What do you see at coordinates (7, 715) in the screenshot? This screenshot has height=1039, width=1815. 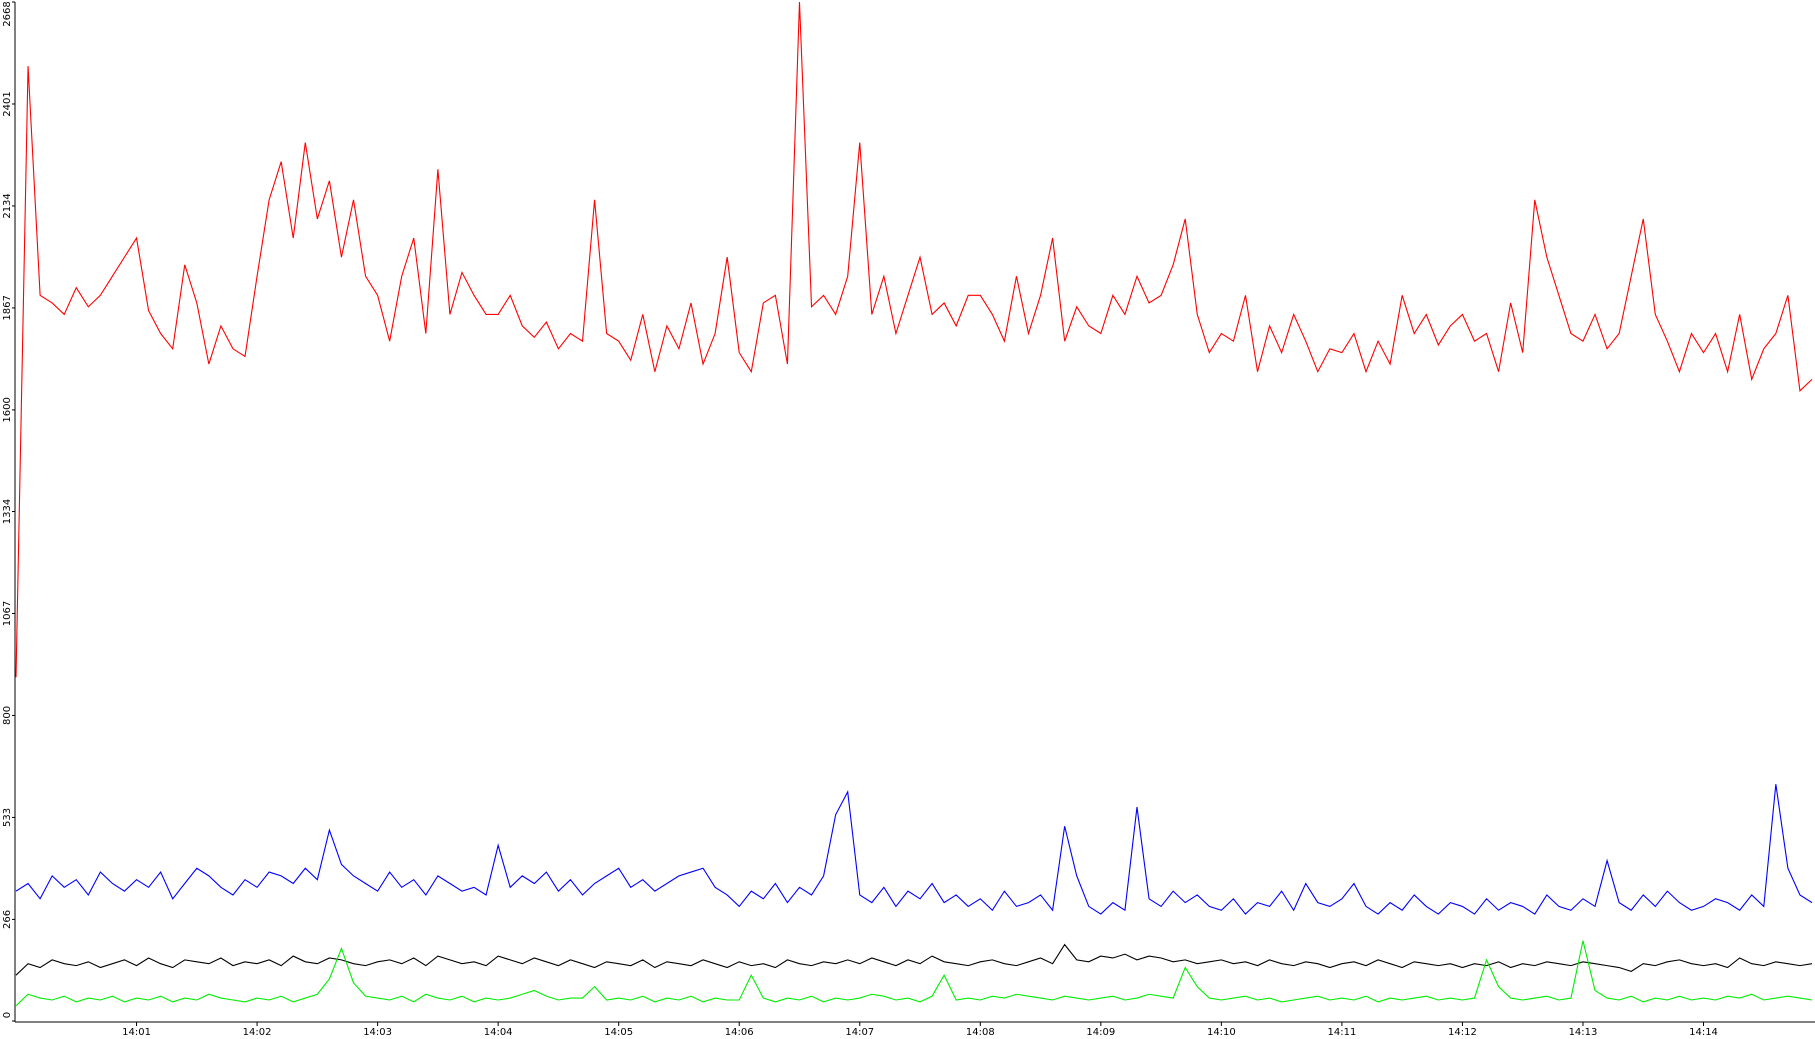 I see `y-tick-label: 800` at bounding box center [7, 715].